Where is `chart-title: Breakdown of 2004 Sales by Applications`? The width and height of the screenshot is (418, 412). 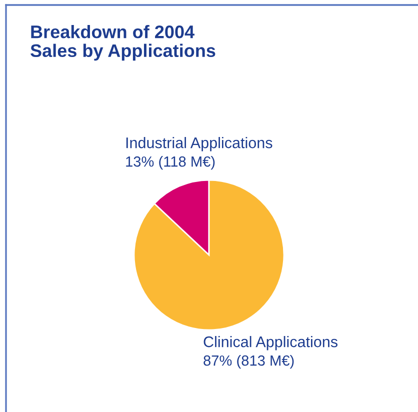 chart-title: Breakdown of 2004 Sales by Applications is located at coordinates (123, 43).